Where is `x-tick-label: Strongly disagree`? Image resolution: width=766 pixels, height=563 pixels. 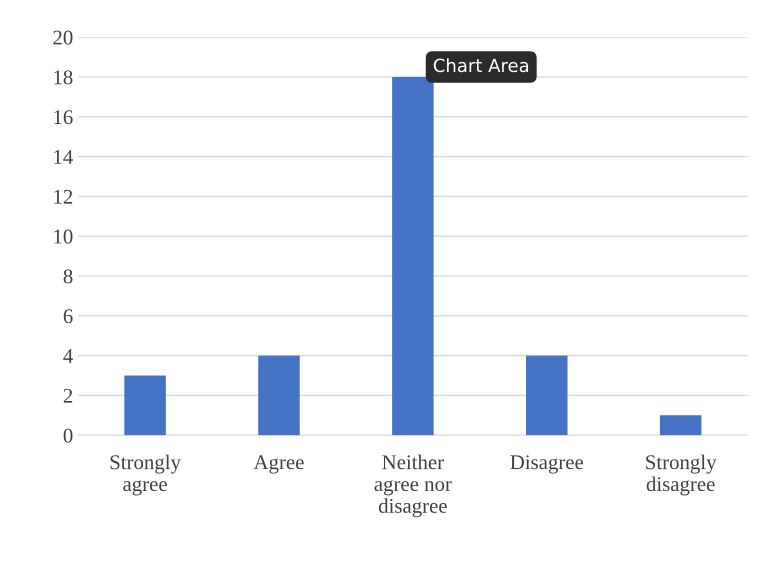
x-tick-label: Strongly disagree is located at coordinates (681, 475).